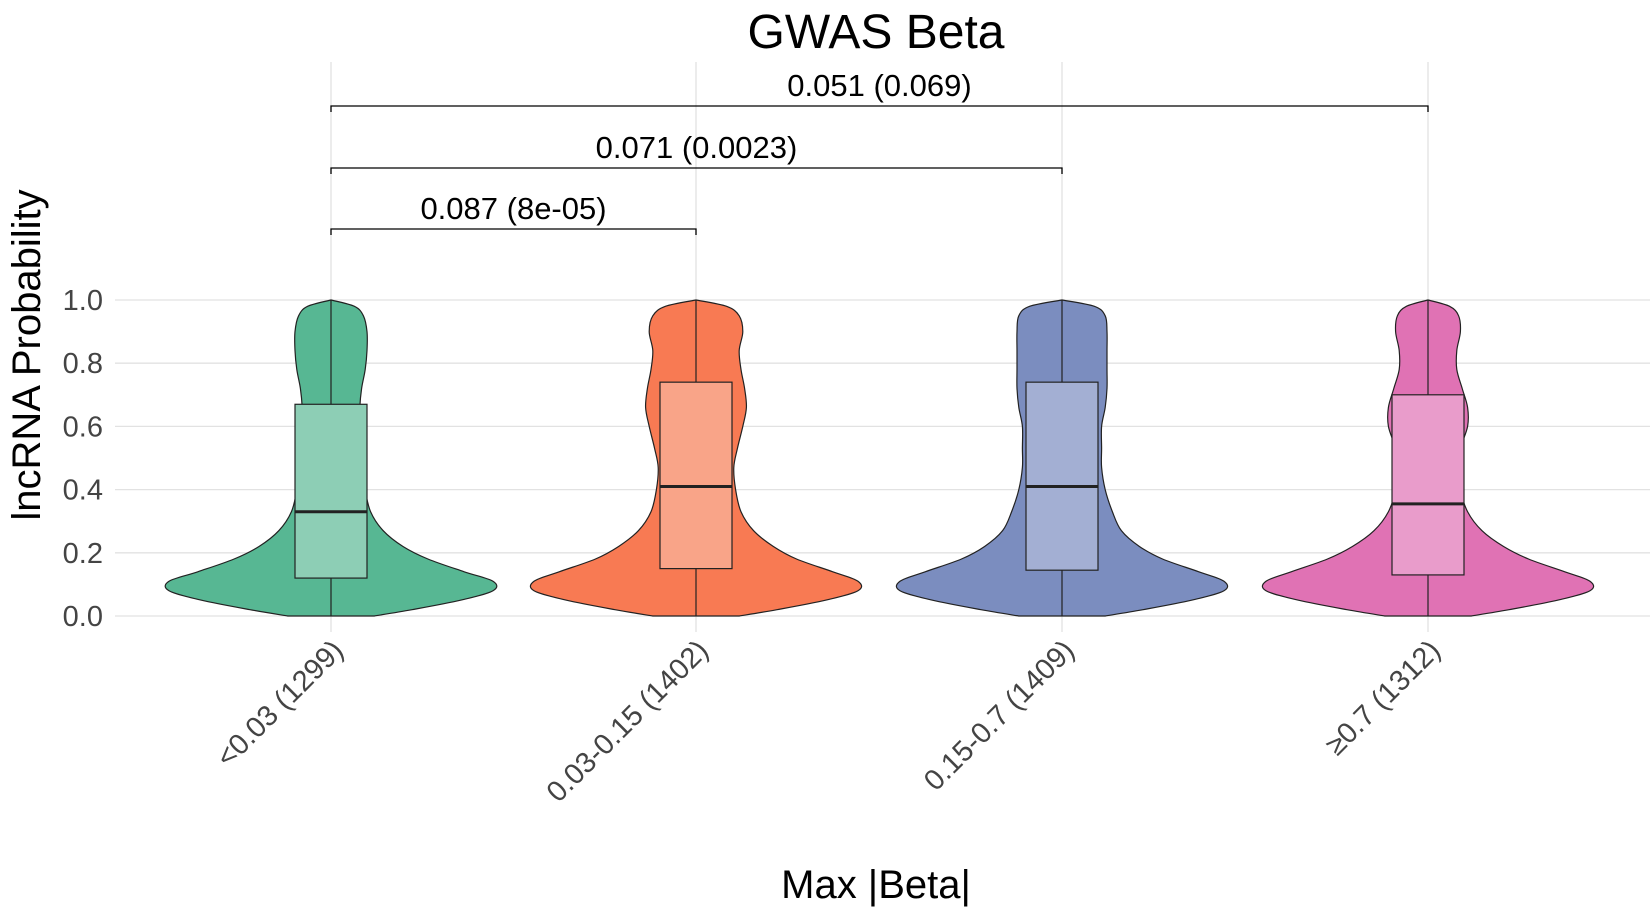 Image resolution: width=1650 pixels, height=913 pixels. I want to click on y-axis-title: lncRNA Probability, so click(27, 354).